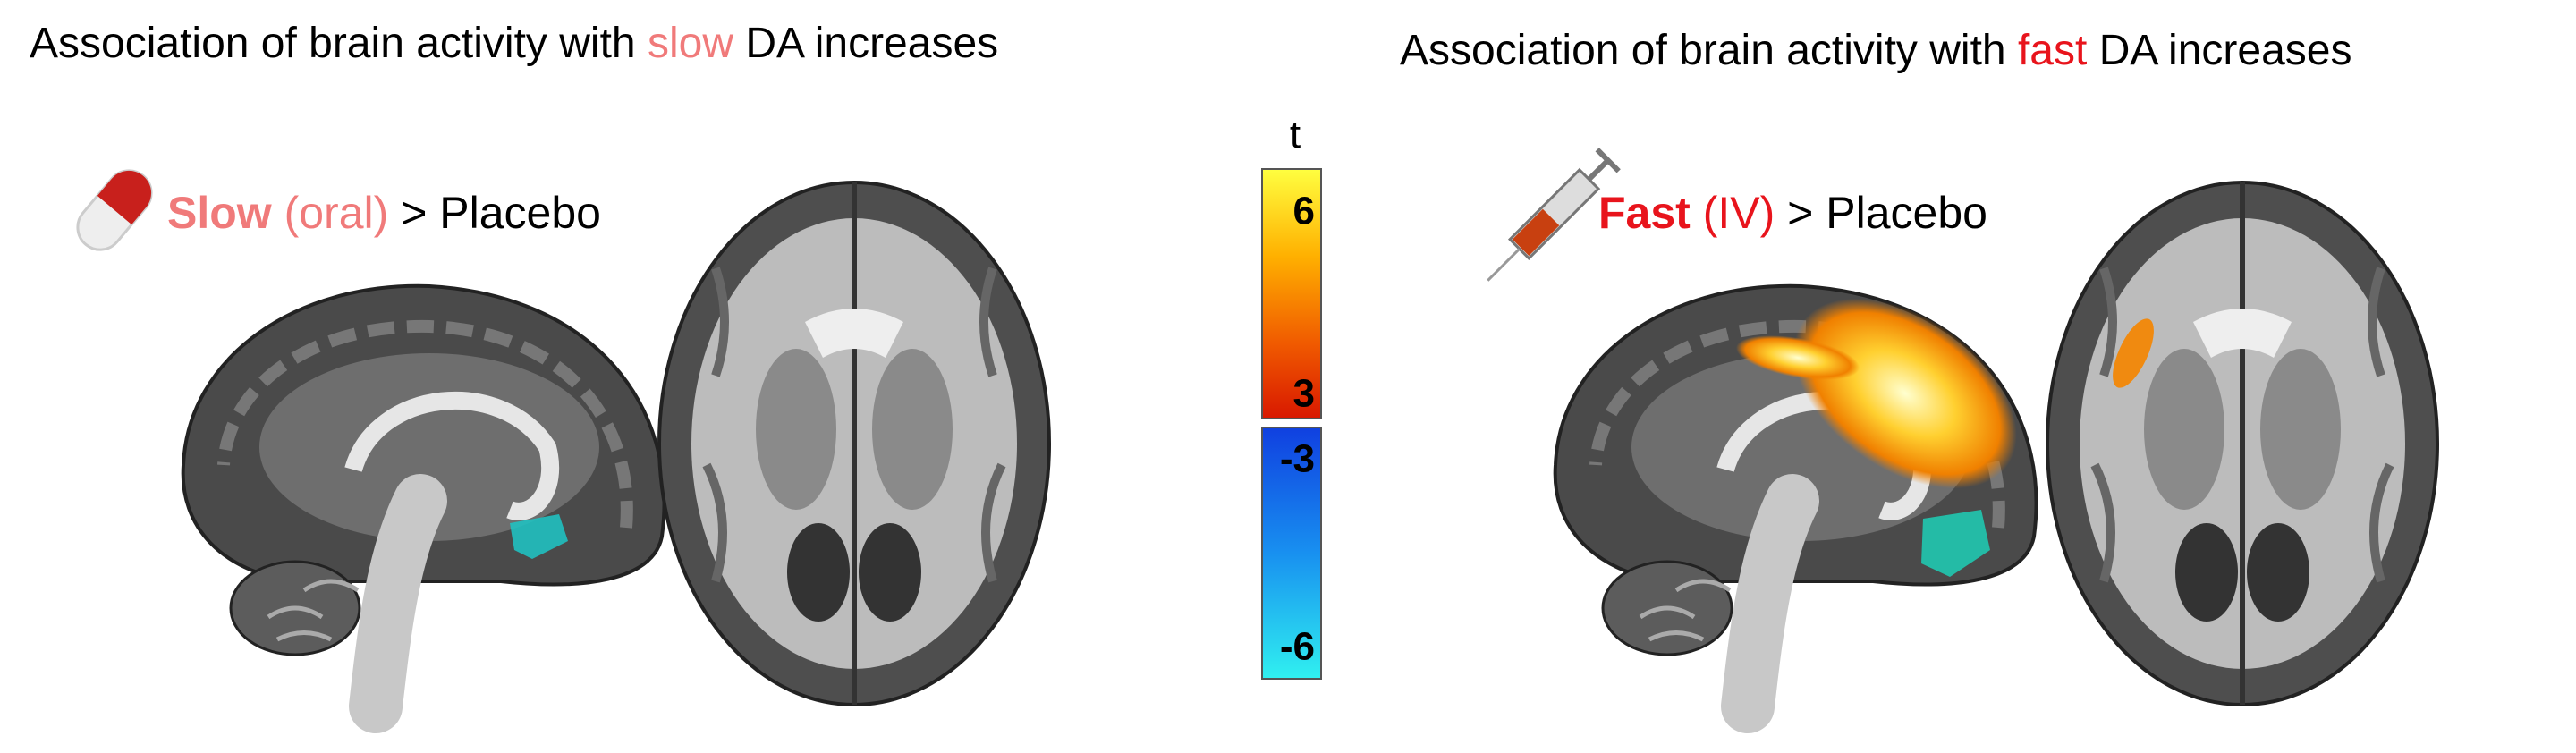 The width and height of the screenshot is (2576, 753). I want to click on contrast-label: Slow (oral) > Placebo, so click(384, 213).